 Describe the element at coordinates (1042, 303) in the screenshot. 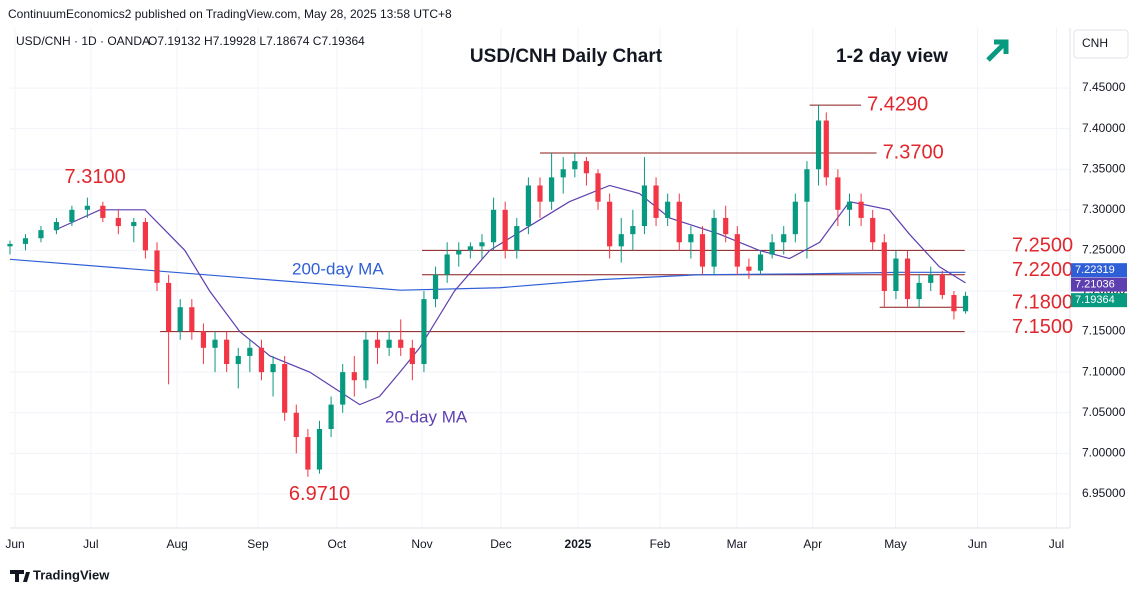

I see `level-label: 7.1800` at that location.